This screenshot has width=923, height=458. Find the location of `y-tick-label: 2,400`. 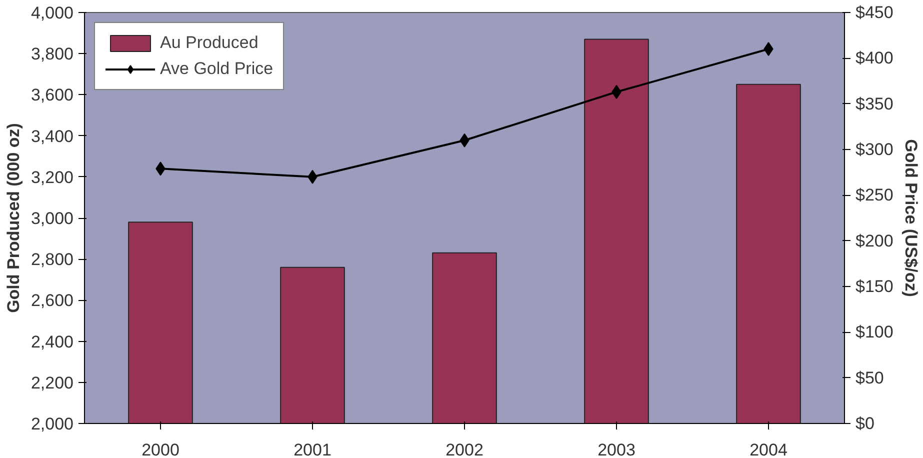

y-tick-label: 2,400 is located at coordinates (52, 342).